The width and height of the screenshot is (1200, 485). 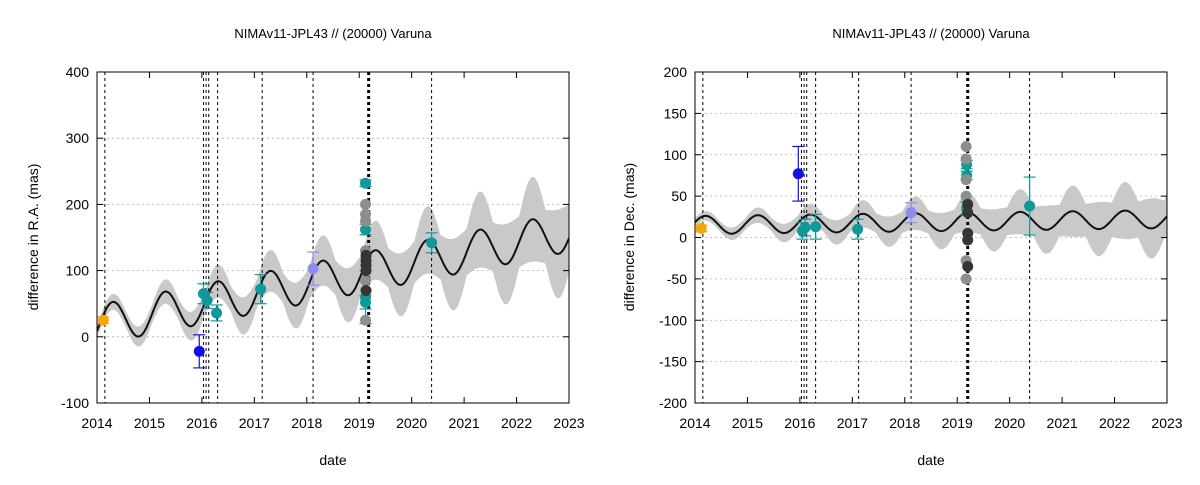 I want to click on y-tick-label: -50, so click(x=677, y=279).